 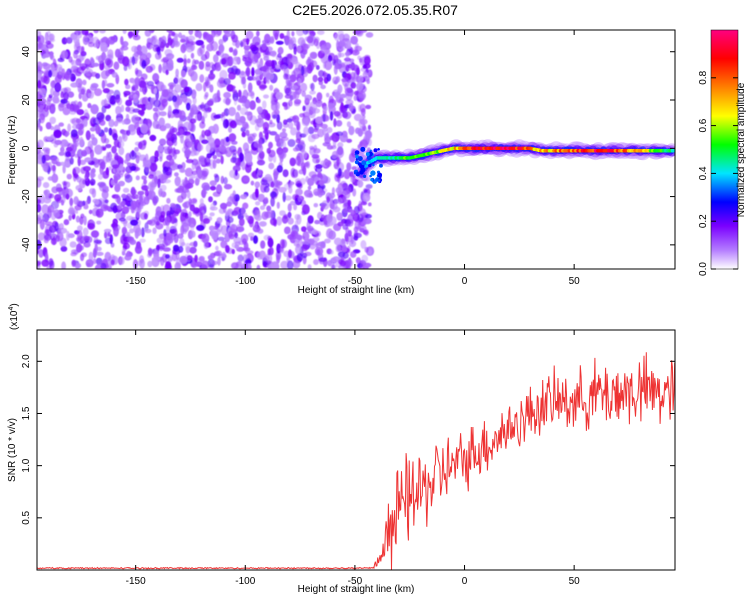 What do you see at coordinates (366, 166) in the screenshot?
I see `track-cell` at bounding box center [366, 166].